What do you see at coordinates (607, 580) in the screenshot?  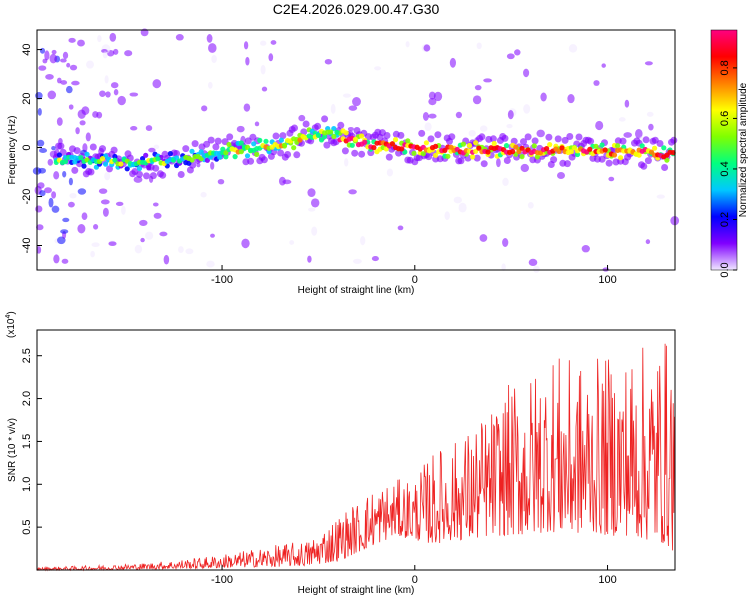 I see `snr-x-tick-label: 100` at bounding box center [607, 580].